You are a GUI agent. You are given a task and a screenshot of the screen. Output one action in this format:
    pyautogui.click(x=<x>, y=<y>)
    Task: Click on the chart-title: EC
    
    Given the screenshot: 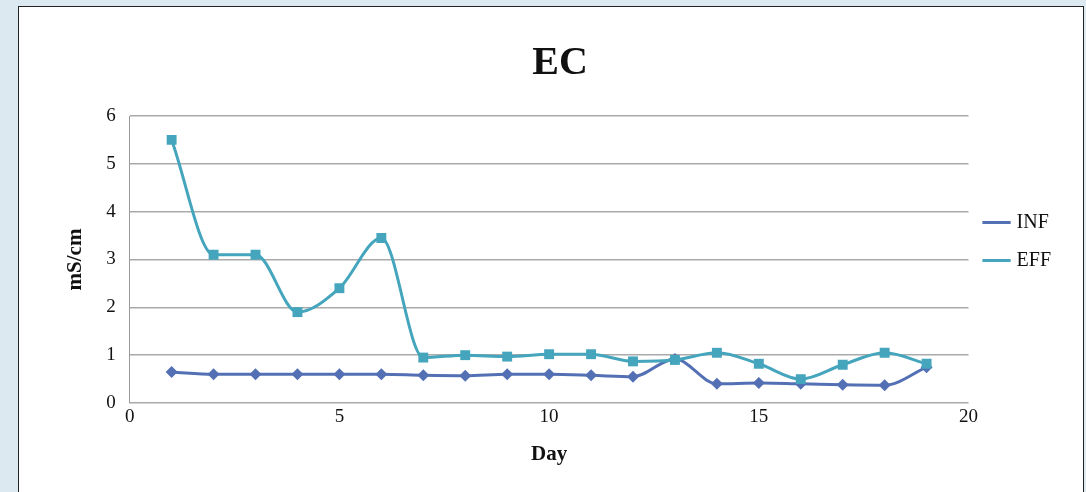 What is the action you would take?
    pyautogui.click(x=560, y=61)
    